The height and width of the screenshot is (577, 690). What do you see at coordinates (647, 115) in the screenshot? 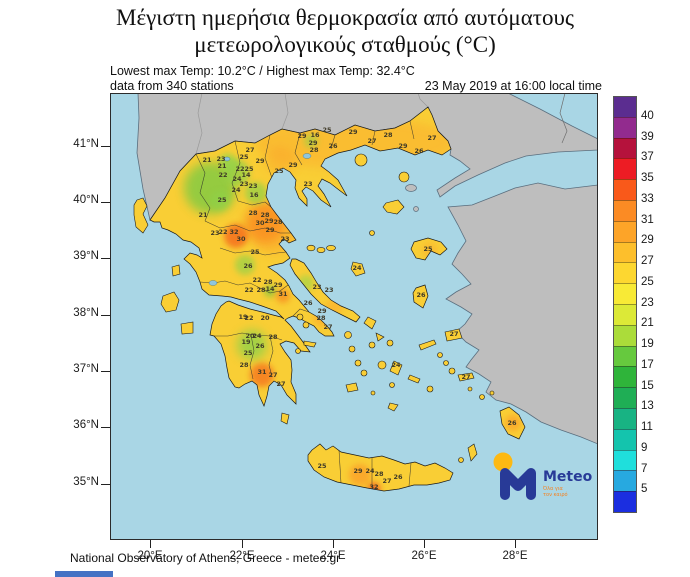
I see `colorbar-tick-label: 40` at bounding box center [647, 115].